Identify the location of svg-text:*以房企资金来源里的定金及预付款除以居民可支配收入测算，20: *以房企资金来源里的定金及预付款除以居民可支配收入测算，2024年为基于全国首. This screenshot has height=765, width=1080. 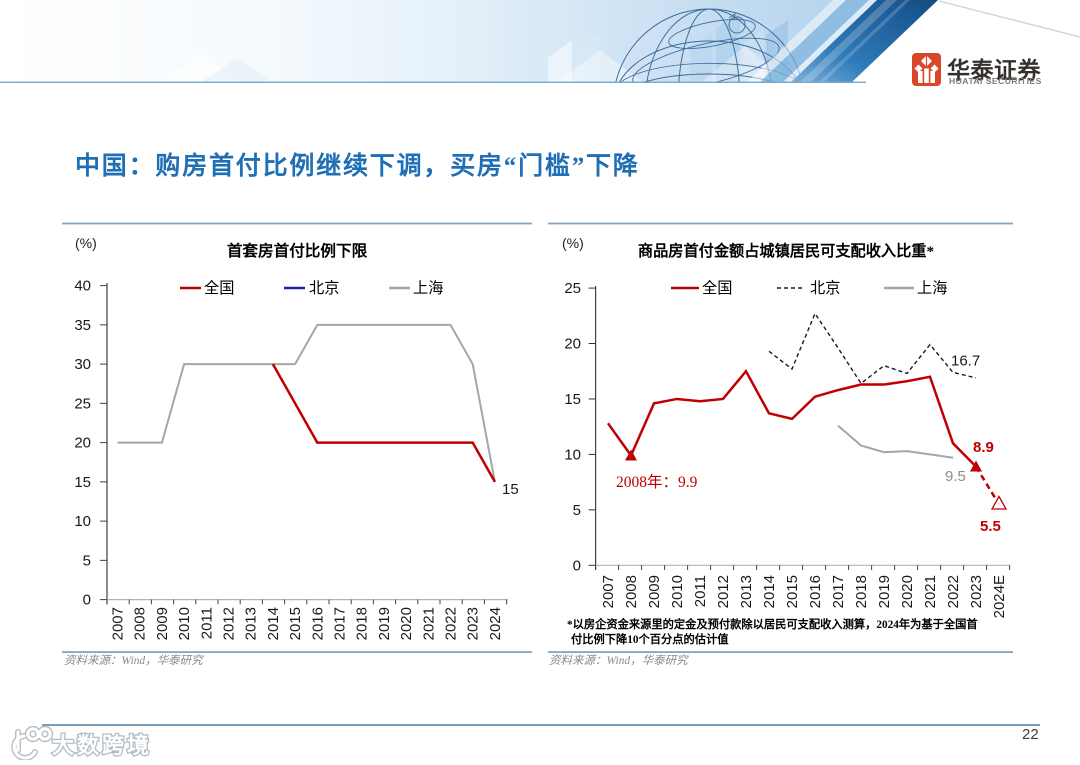
(772, 624).